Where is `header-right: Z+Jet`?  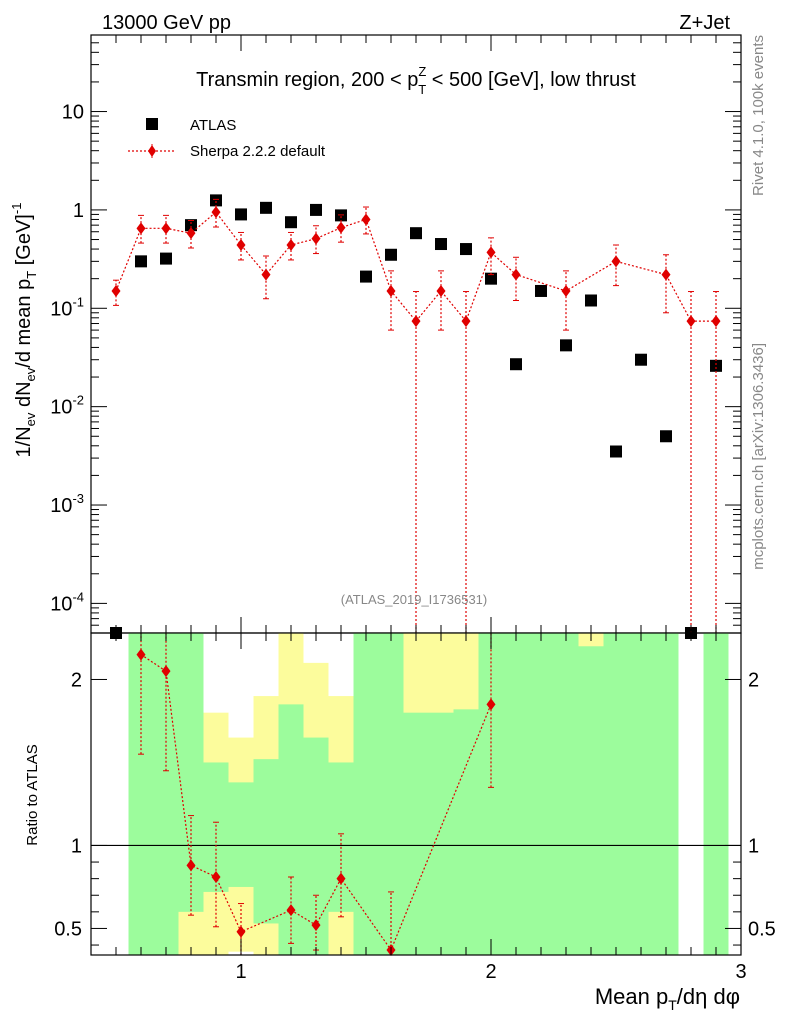
header-right: Z+Jet is located at coordinates (704, 23).